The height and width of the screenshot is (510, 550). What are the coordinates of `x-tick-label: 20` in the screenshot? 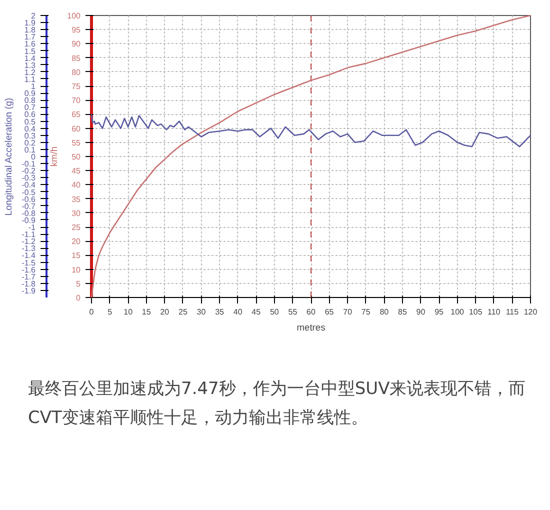 It's located at (165, 312).